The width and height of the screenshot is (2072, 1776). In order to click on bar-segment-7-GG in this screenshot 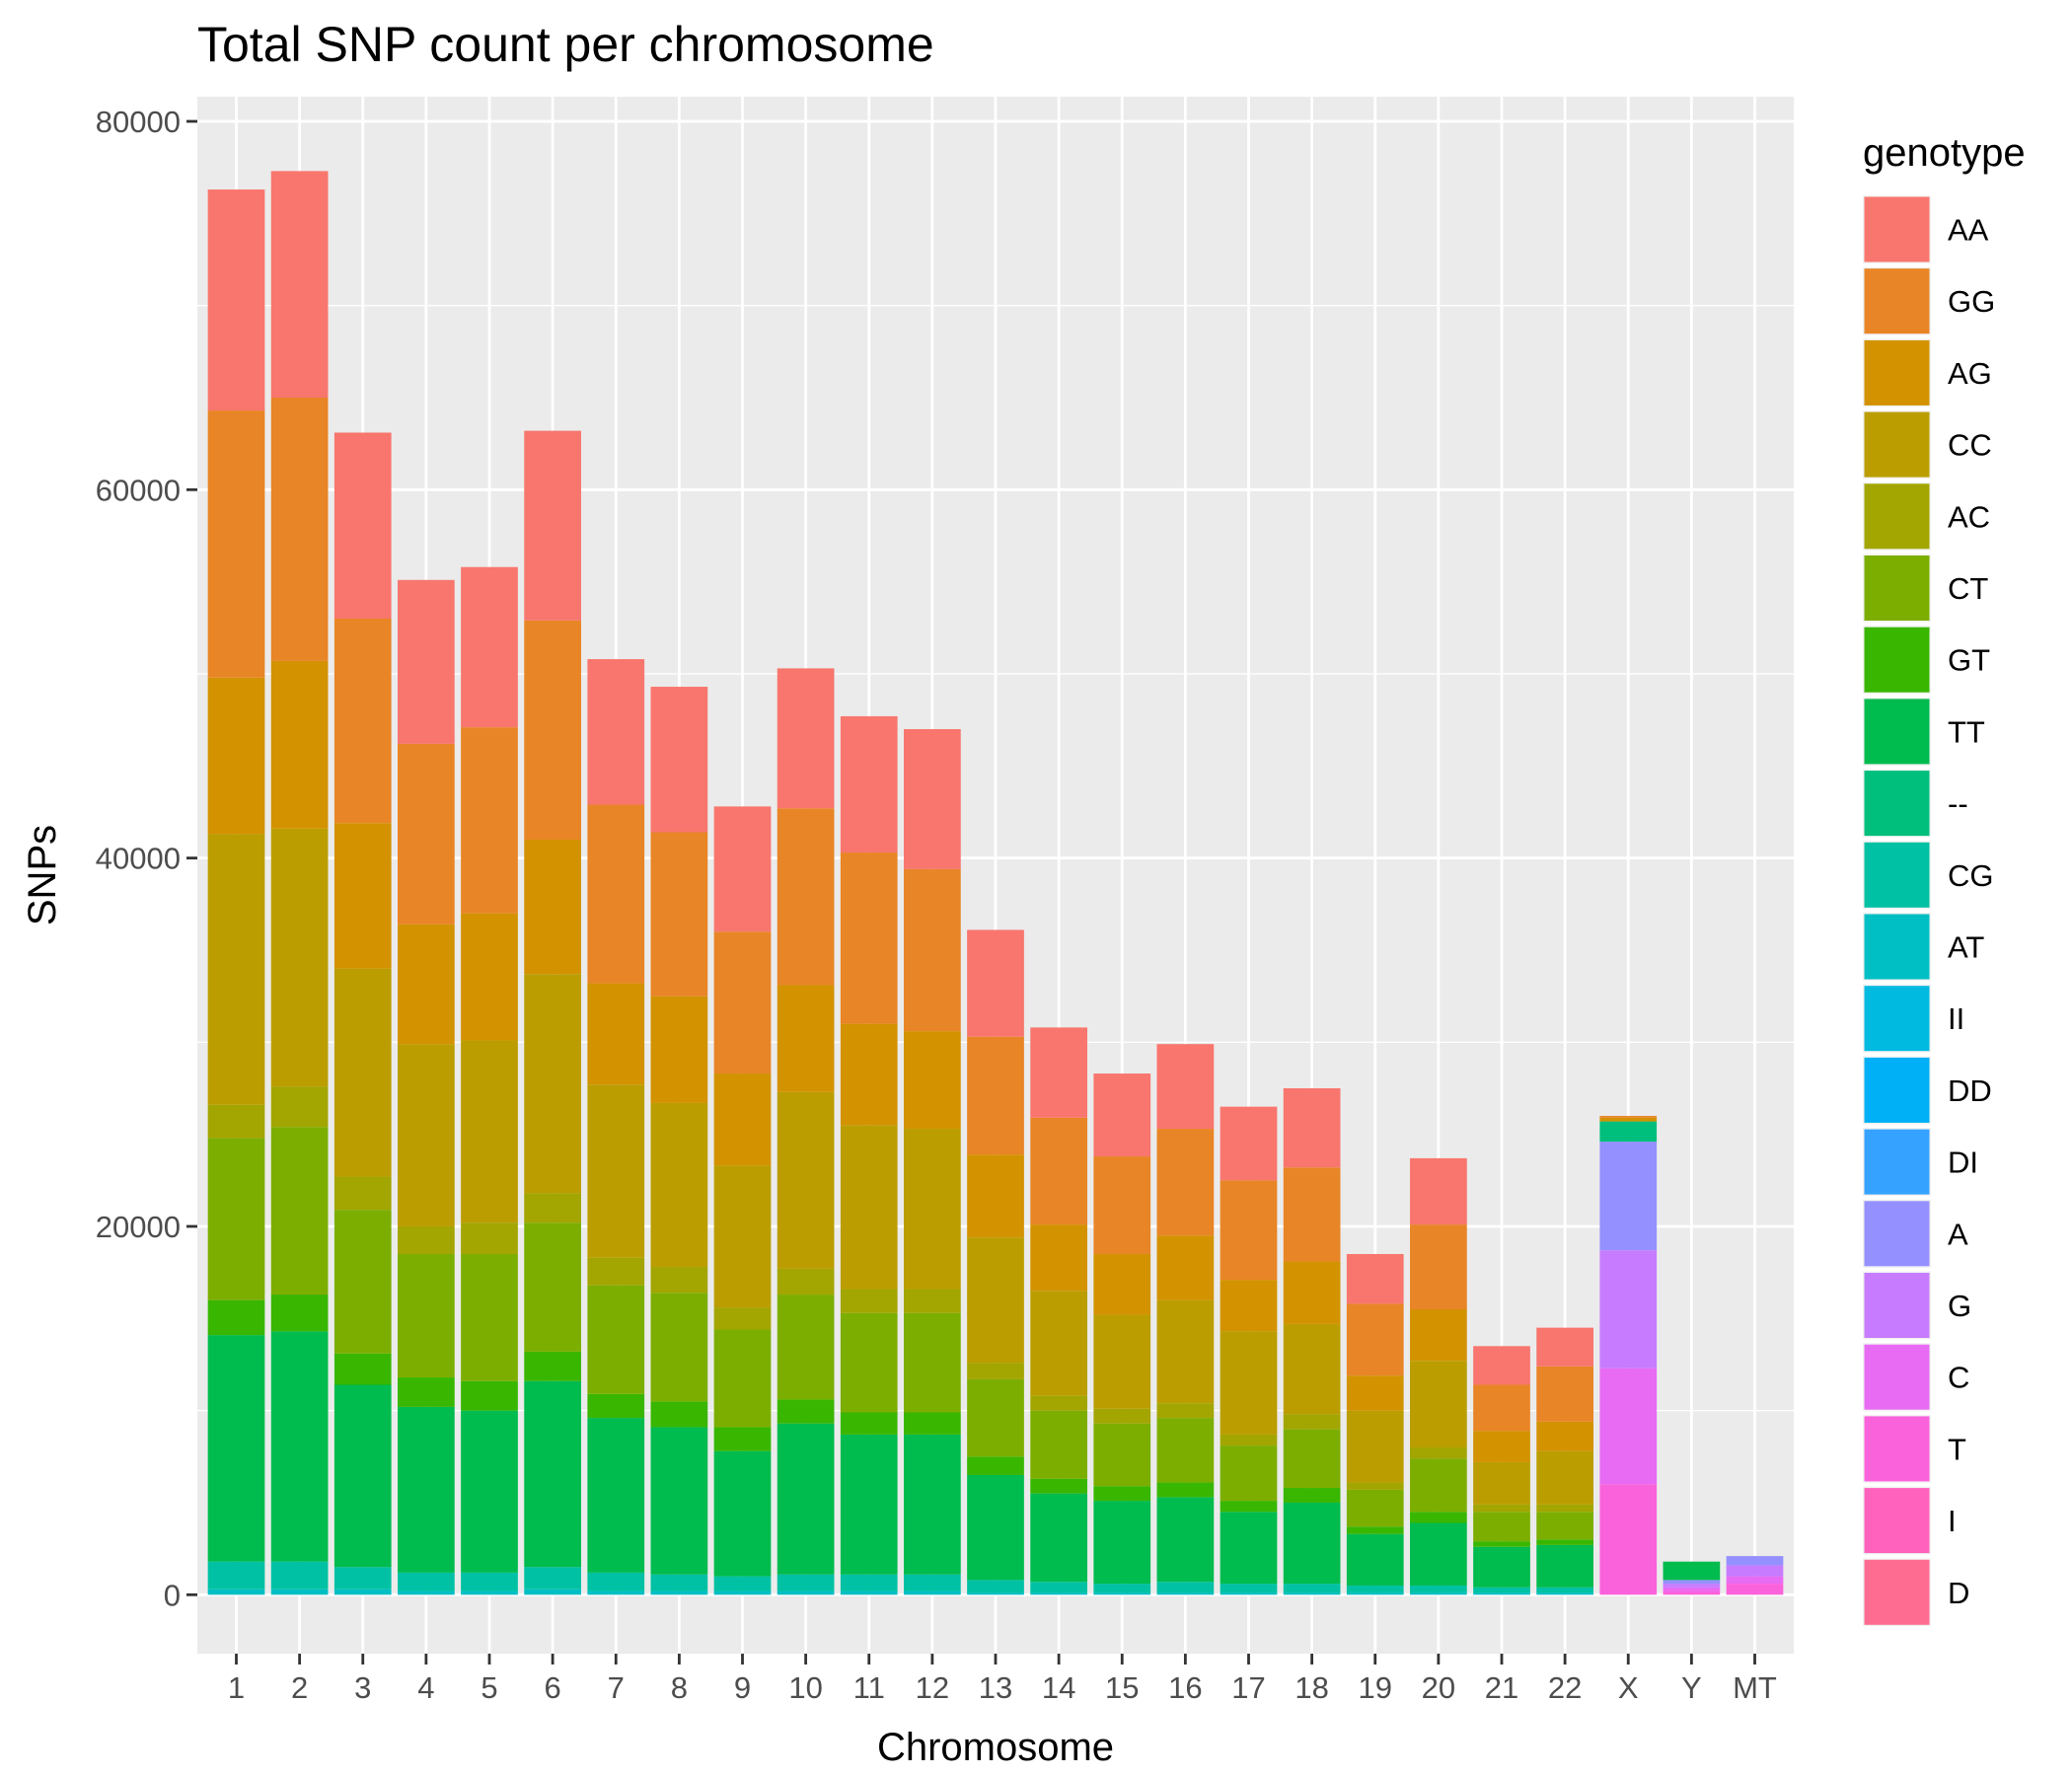, I will do `click(616, 894)`.